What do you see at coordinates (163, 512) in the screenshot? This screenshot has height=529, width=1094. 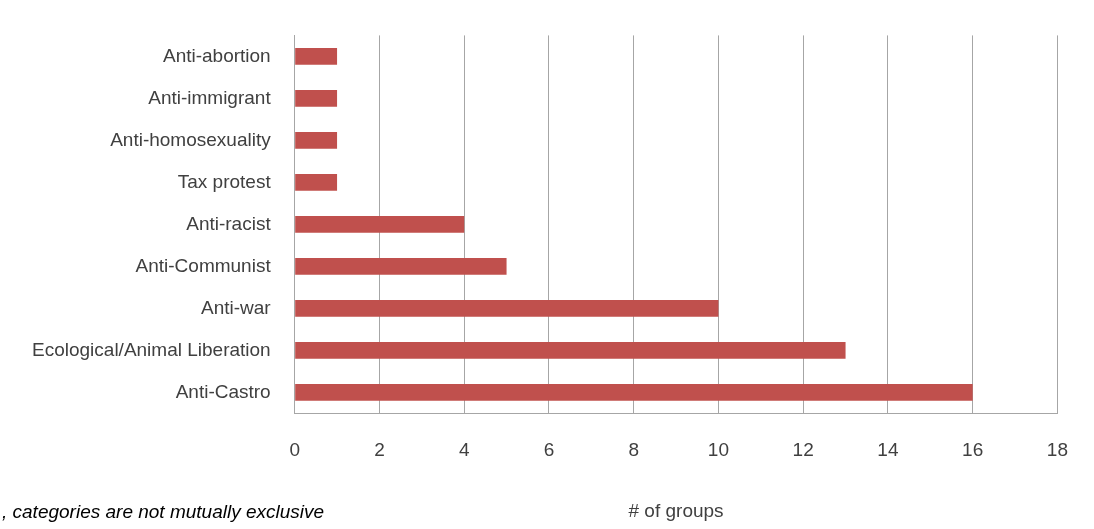 I see `text: , categories are not mutually exclusive` at bounding box center [163, 512].